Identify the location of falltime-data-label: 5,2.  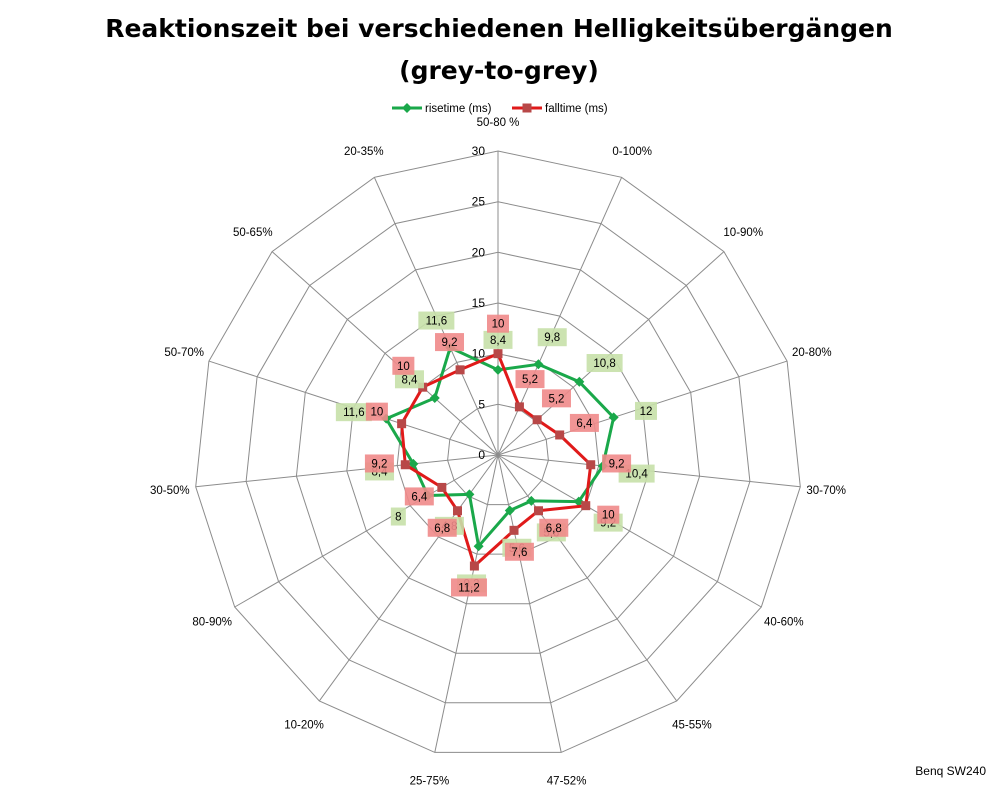
(530, 379).